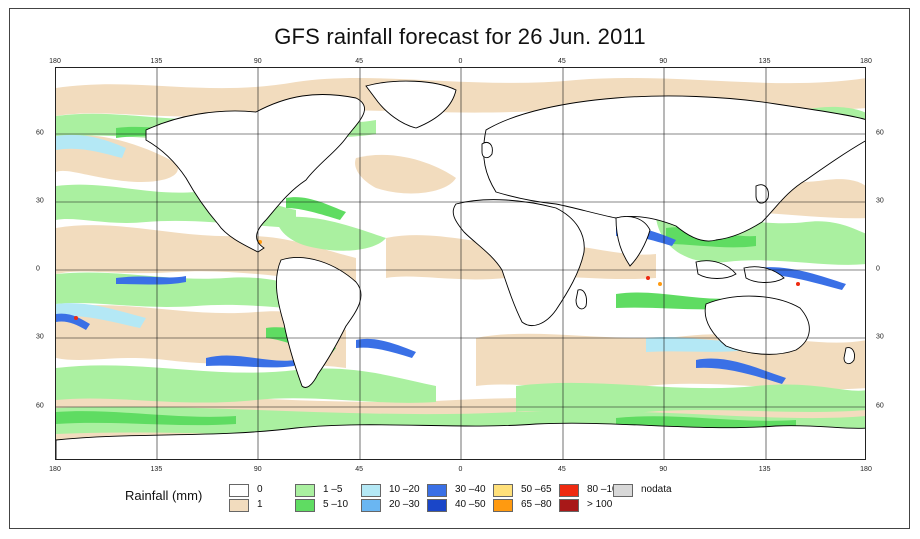  I want to click on legend-title: Rainfall (mm), so click(164, 495).